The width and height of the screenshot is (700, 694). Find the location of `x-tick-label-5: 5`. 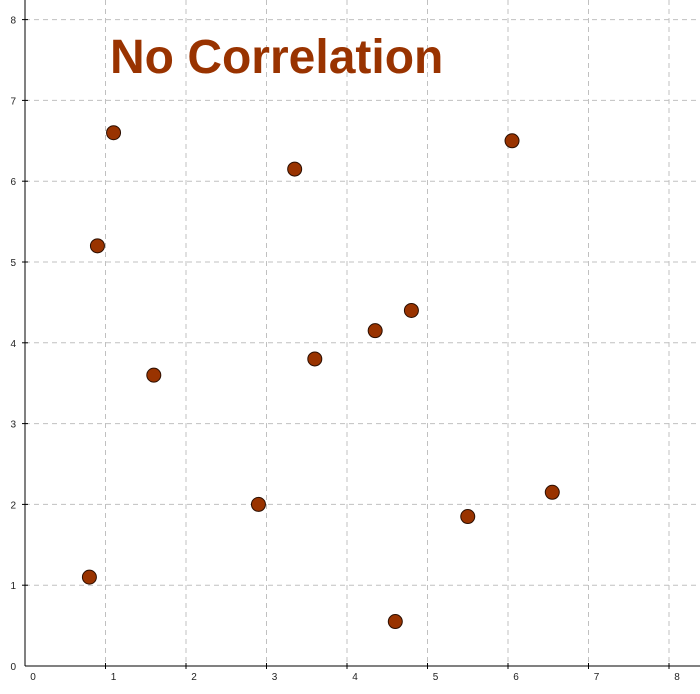

x-tick-label-5: 5 is located at coordinates (436, 677).